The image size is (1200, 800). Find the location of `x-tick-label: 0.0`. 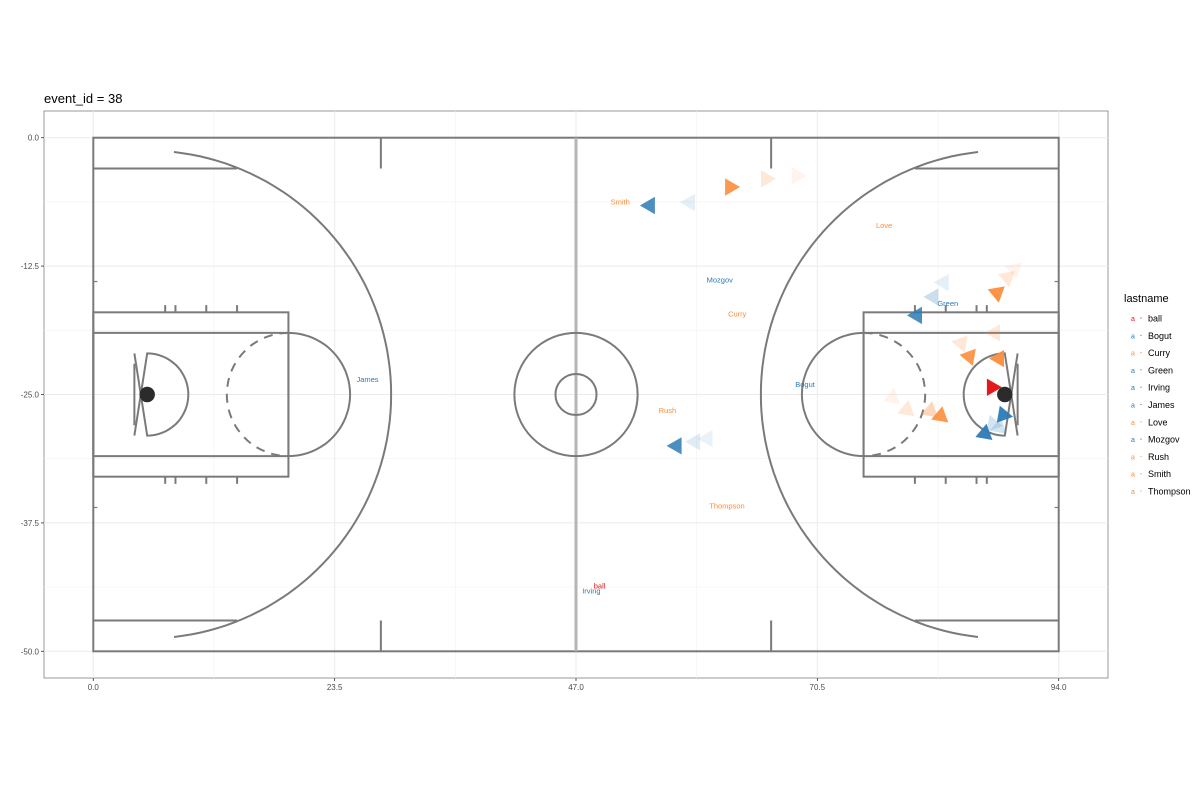

x-tick-label: 0.0 is located at coordinates (94, 687).